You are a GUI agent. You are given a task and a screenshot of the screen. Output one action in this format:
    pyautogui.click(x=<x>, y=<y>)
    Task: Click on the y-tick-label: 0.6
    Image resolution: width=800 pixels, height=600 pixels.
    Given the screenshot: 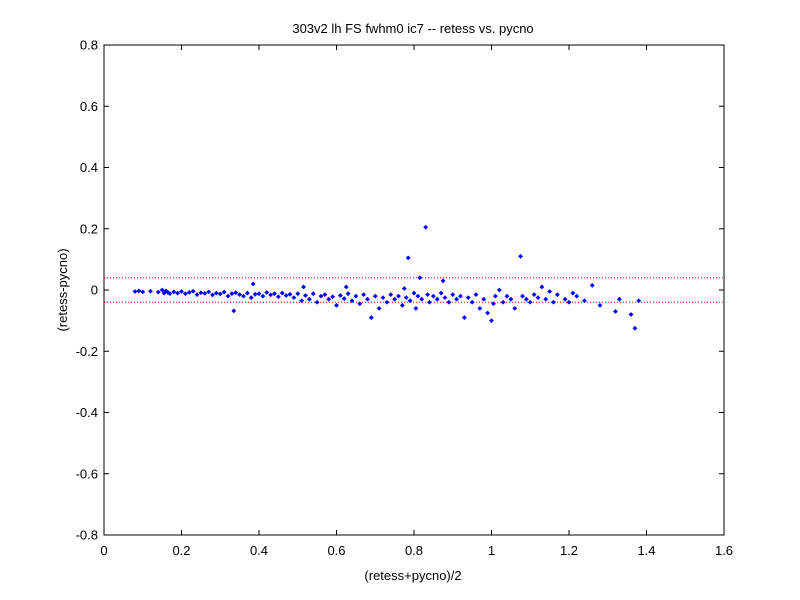 What is the action you would take?
    pyautogui.click(x=89, y=106)
    